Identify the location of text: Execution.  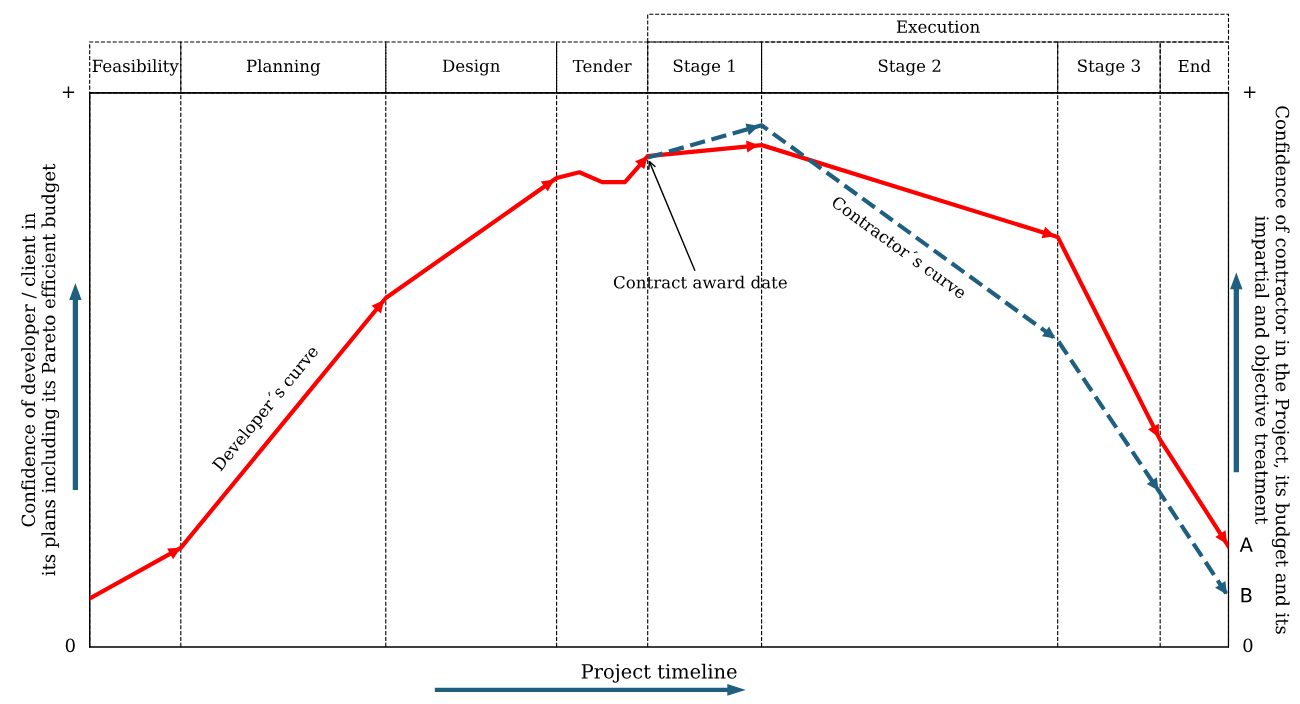
(938, 26).